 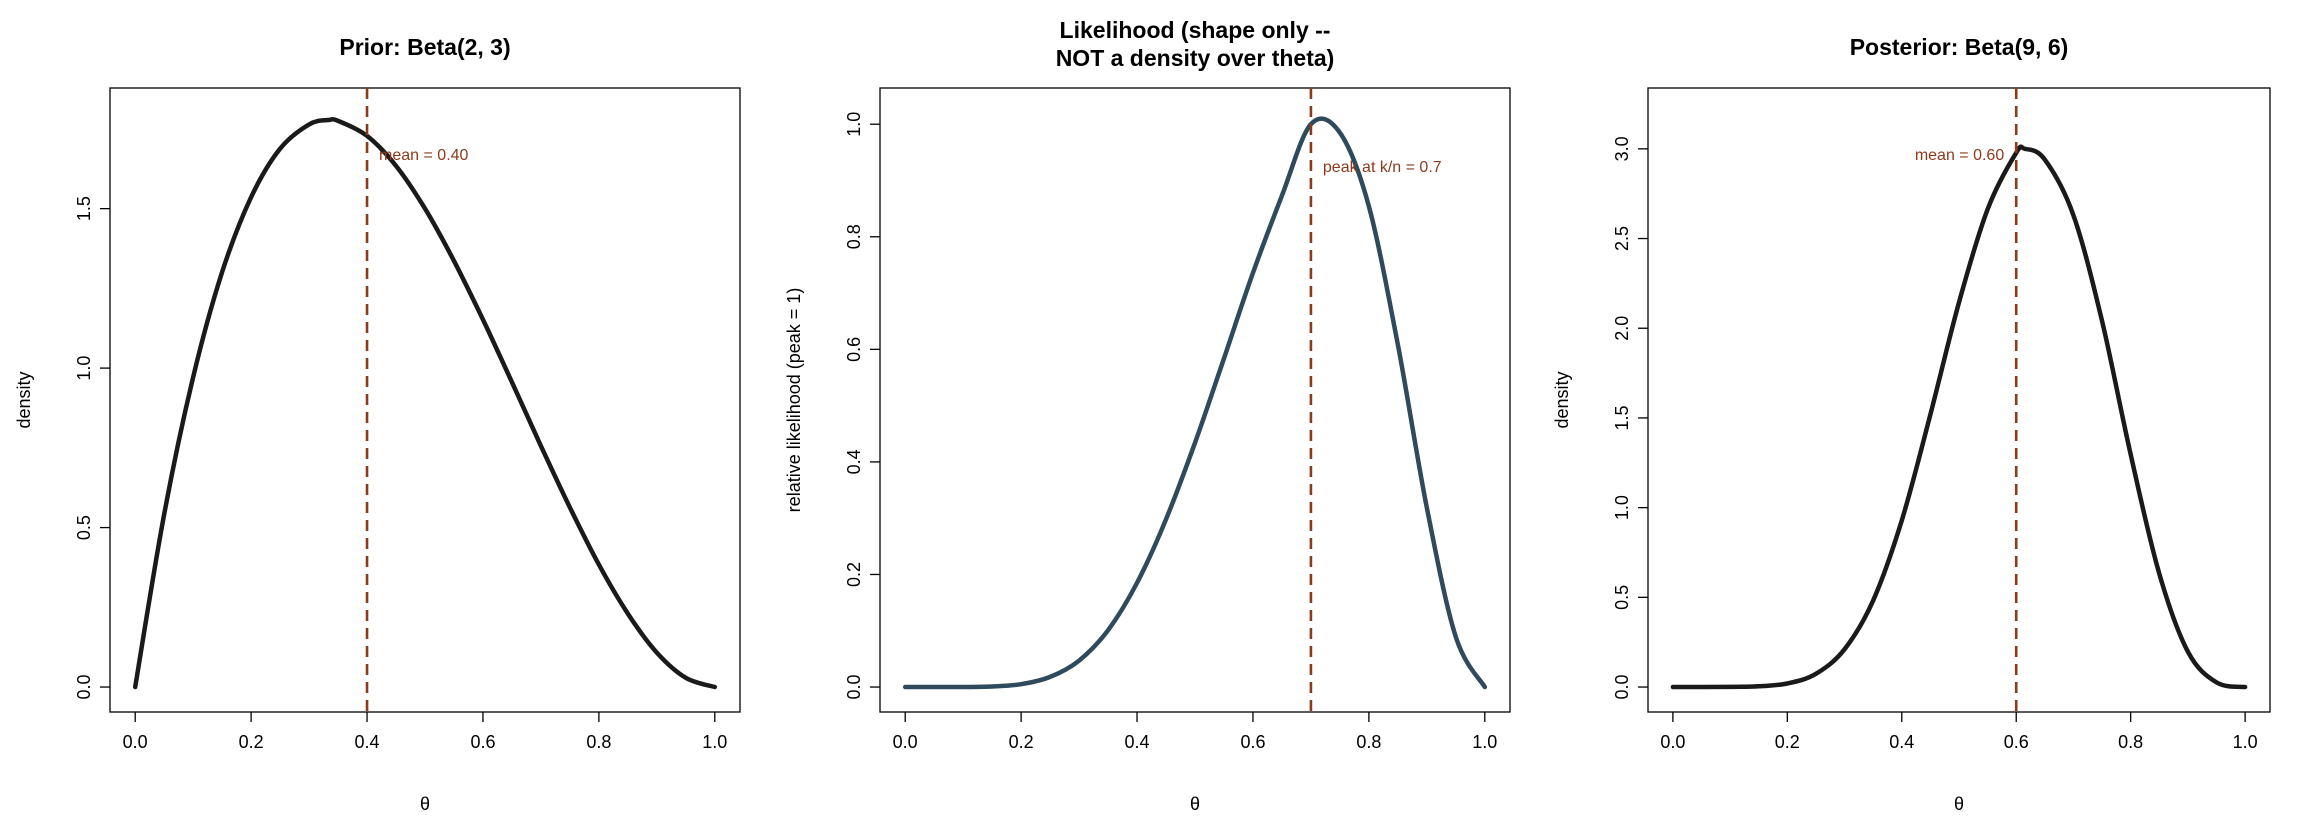 What do you see at coordinates (1622, 148) in the screenshot?
I see `y-tick-label: 3.0` at bounding box center [1622, 148].